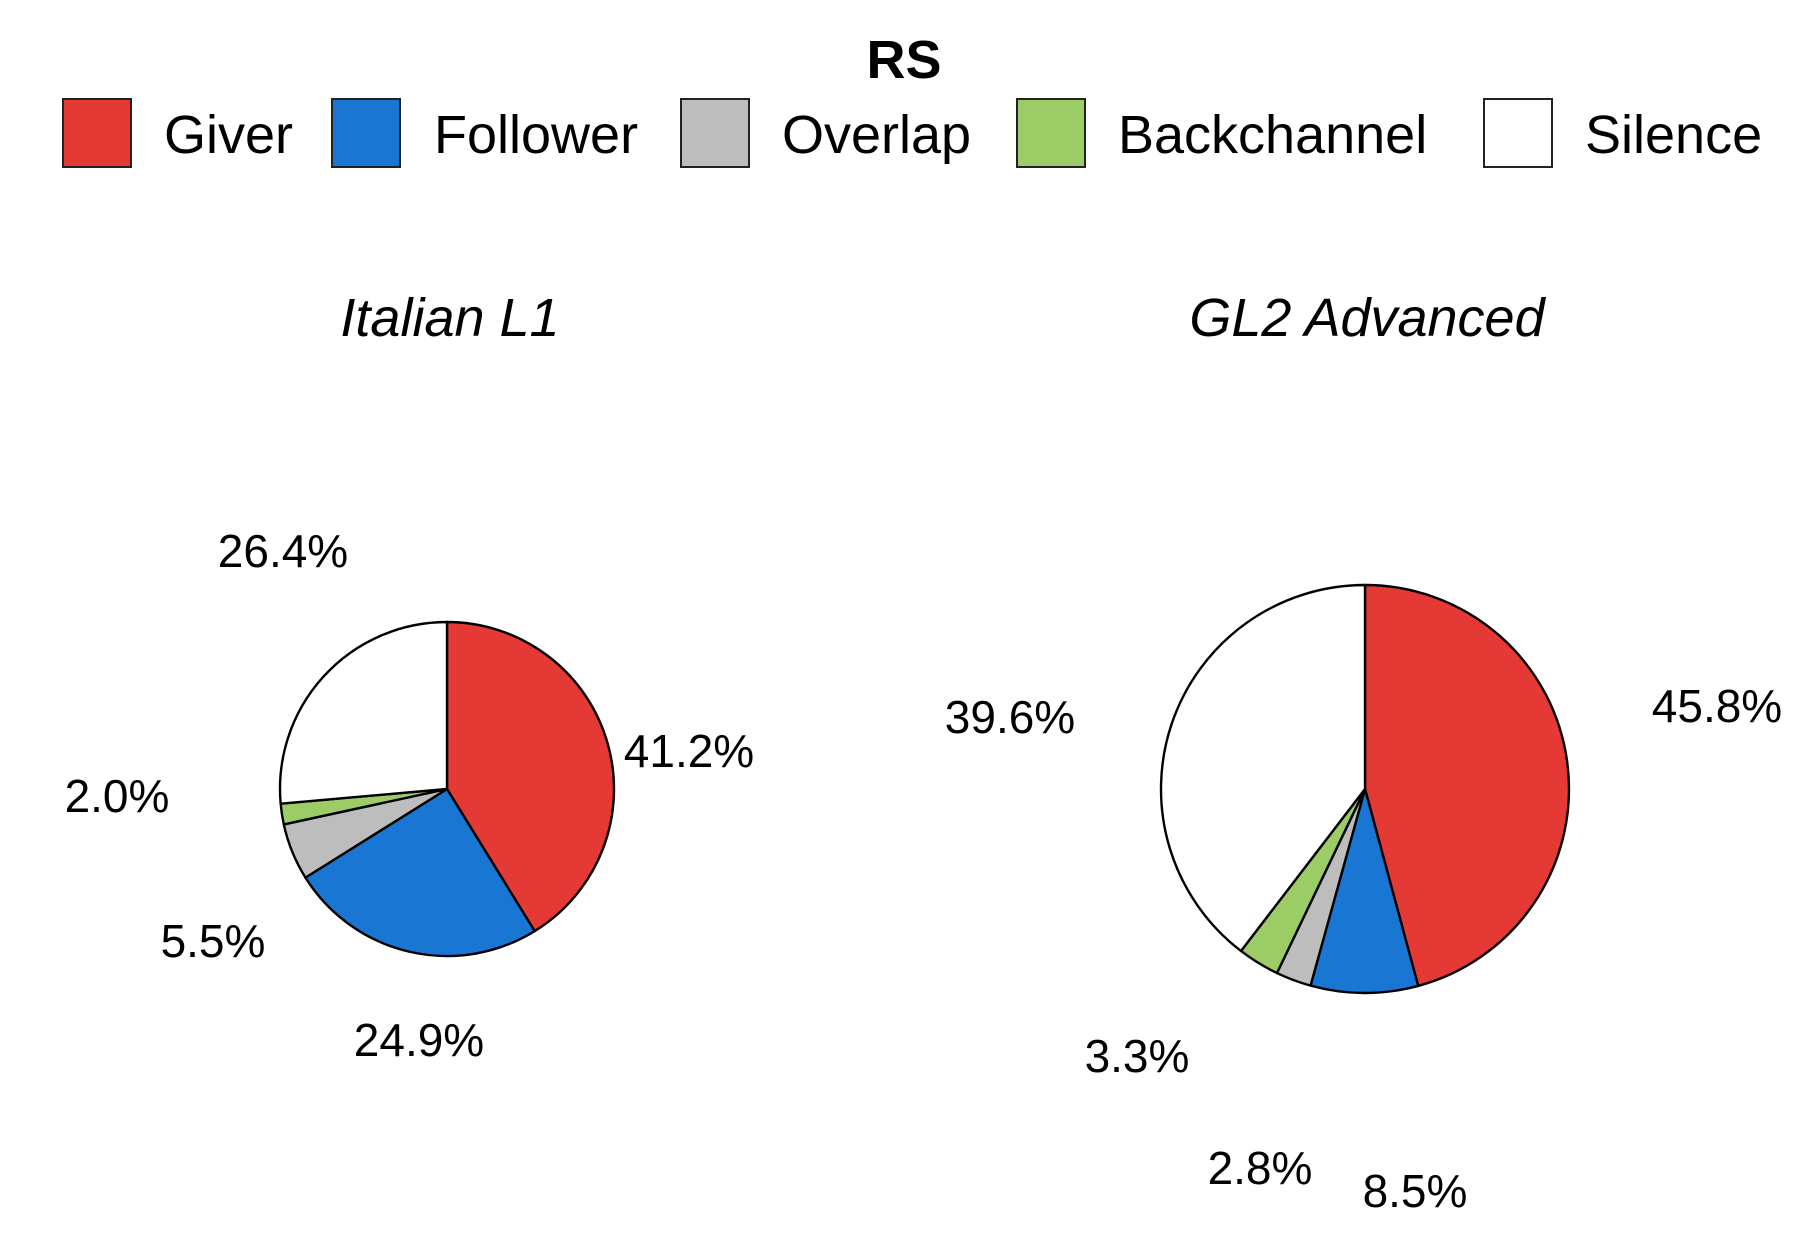  What do you see at coordinates (1673, 135) in the screenshot?
I see `legend-label-silence: Silence` at bounding box center [1673, 135].